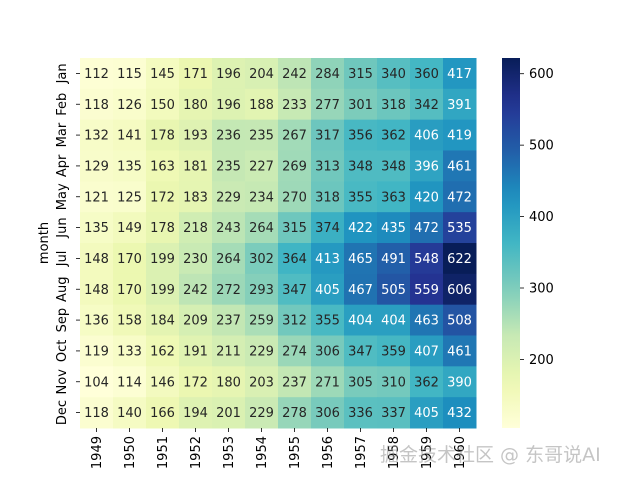  I want to click on cell-value-label: 150, so click(162, 105).